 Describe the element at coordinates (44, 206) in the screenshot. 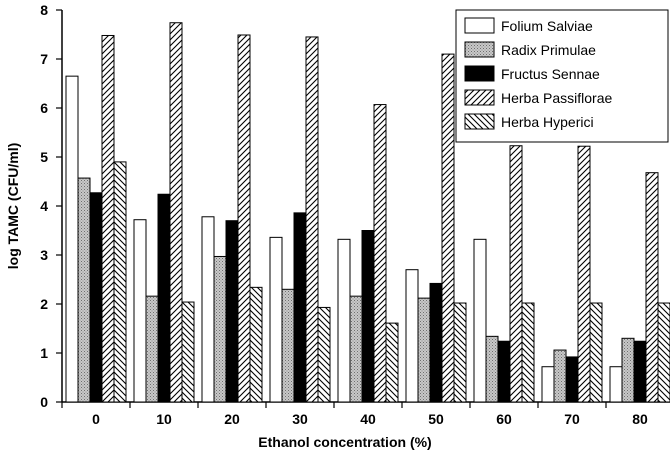

I see `y-tick-label: 4` at that location.